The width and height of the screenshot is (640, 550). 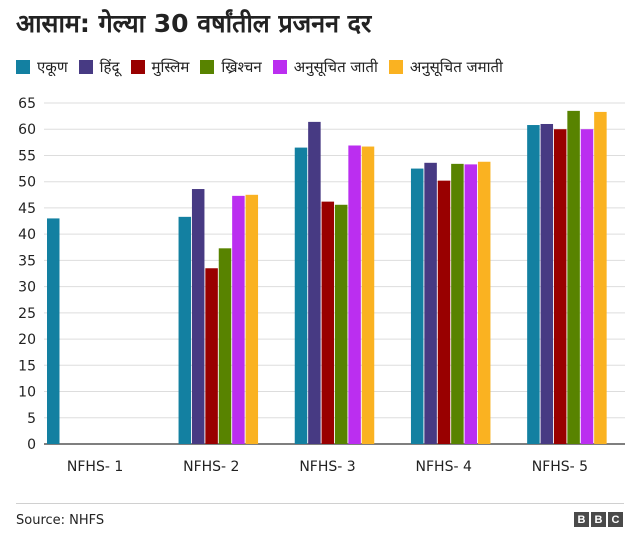 I want to click on legend-swatch-total, so click(x=23, y=67).